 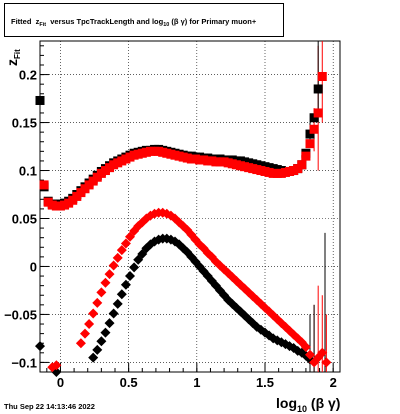 I want to click on x-tick-label: 0, so click(x=60, y=382).